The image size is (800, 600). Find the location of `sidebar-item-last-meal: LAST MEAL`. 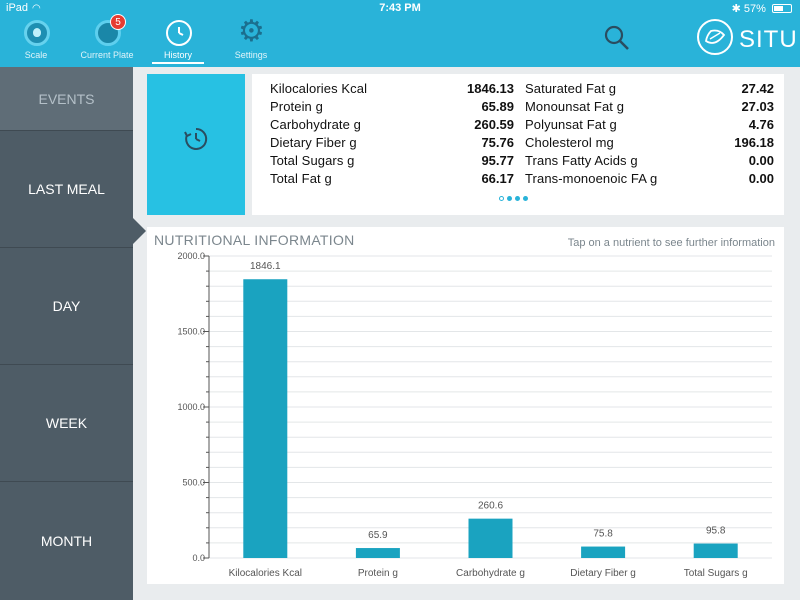

sidebar-item-last-meal: LAST MEAL is located at coordinates (66, 189).